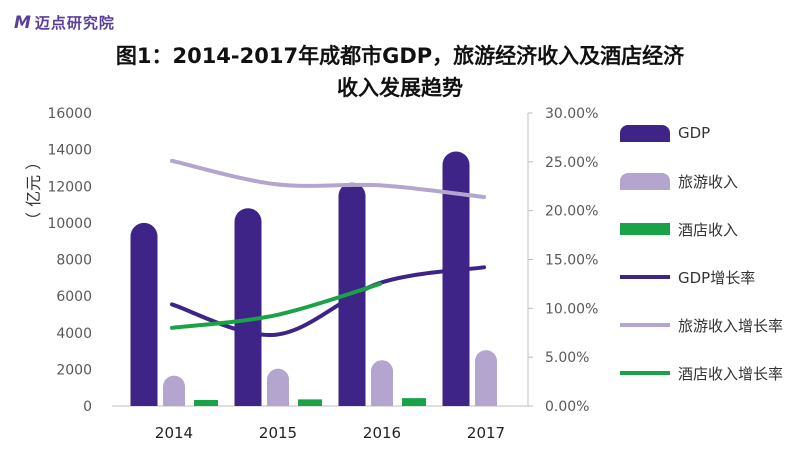 The height and width of the screenshot is (459, 800). What do you see at coordinates (174, 433) in the screenshot?
I see `x-tick-label: 2014` at bounding box center [174, 433].